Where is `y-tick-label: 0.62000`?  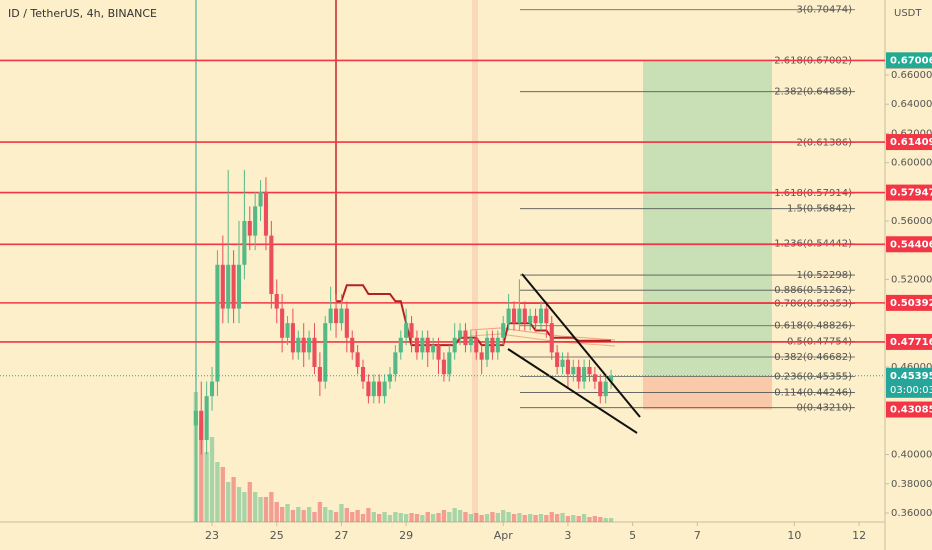 y-tick-label: 0.62000 is located at coordinates (911, 133).